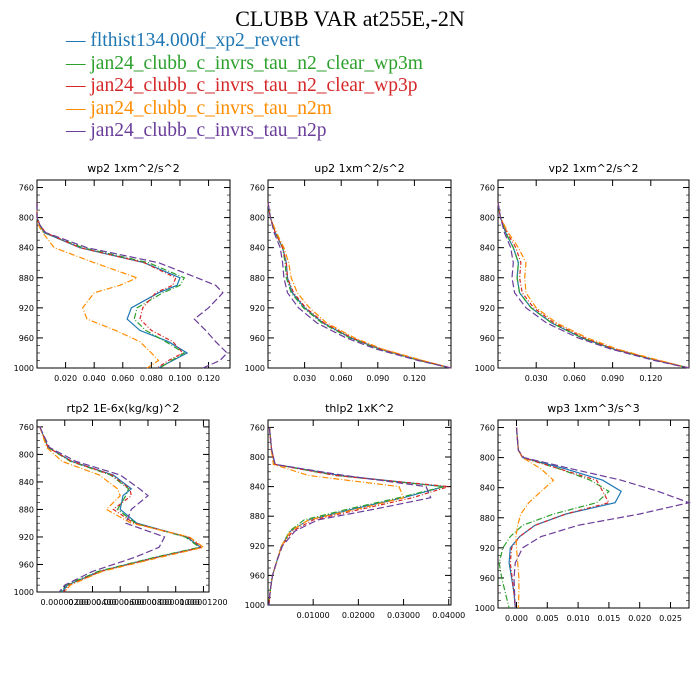 This screenshot has height=700, width=700. What do you see at coordinates (203, 602) in the screenshot?
I see `x-tick-label: 0.00001200` at bounding box center [203, 602].